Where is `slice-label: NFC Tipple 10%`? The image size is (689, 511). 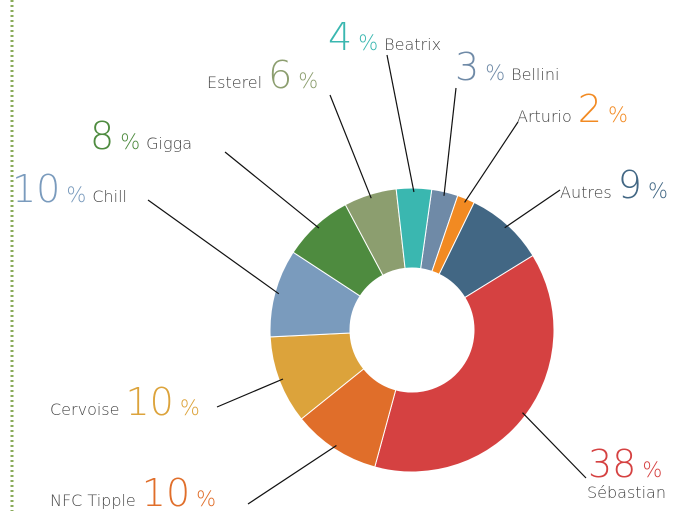 slice-label: NFC Tipple 10% is located at coordinates (133, 491).